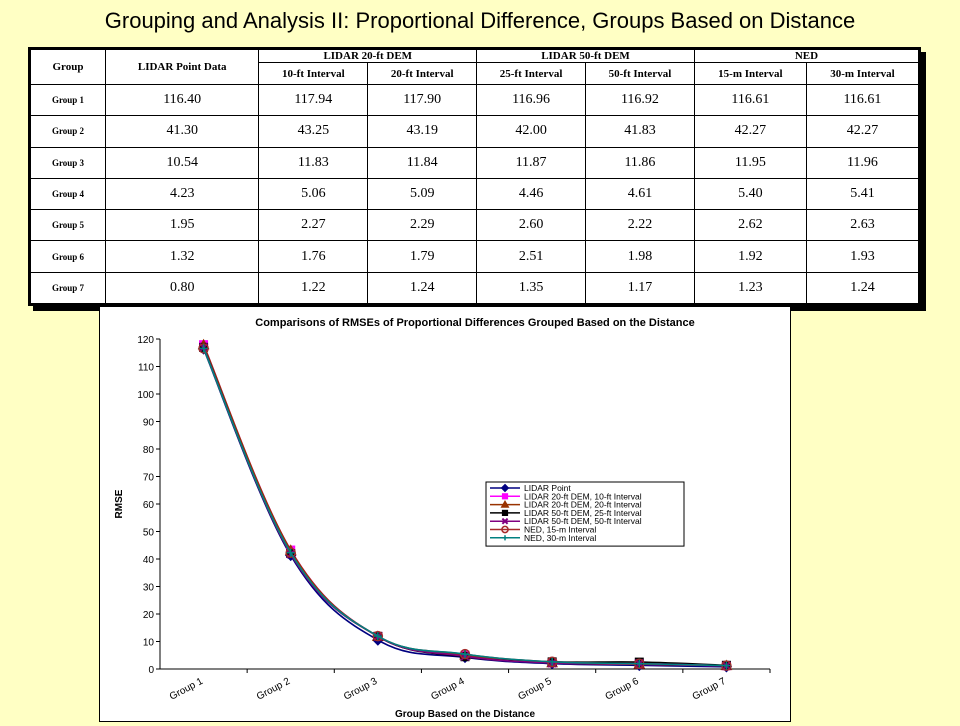 Image resolution: width=960 pixels, height=726 pixels. I want to click on header-lidar-20ft-dem: LIDAR 20-ft DEM, so click(368, 56).